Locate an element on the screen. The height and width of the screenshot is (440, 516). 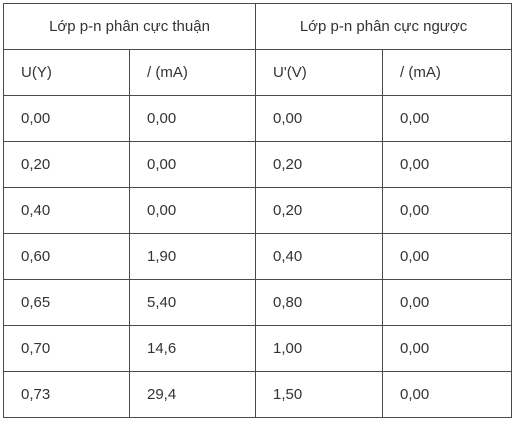
table-row: 0,65 5,40 0,80 0,00 is located at coordinates (258, 302).